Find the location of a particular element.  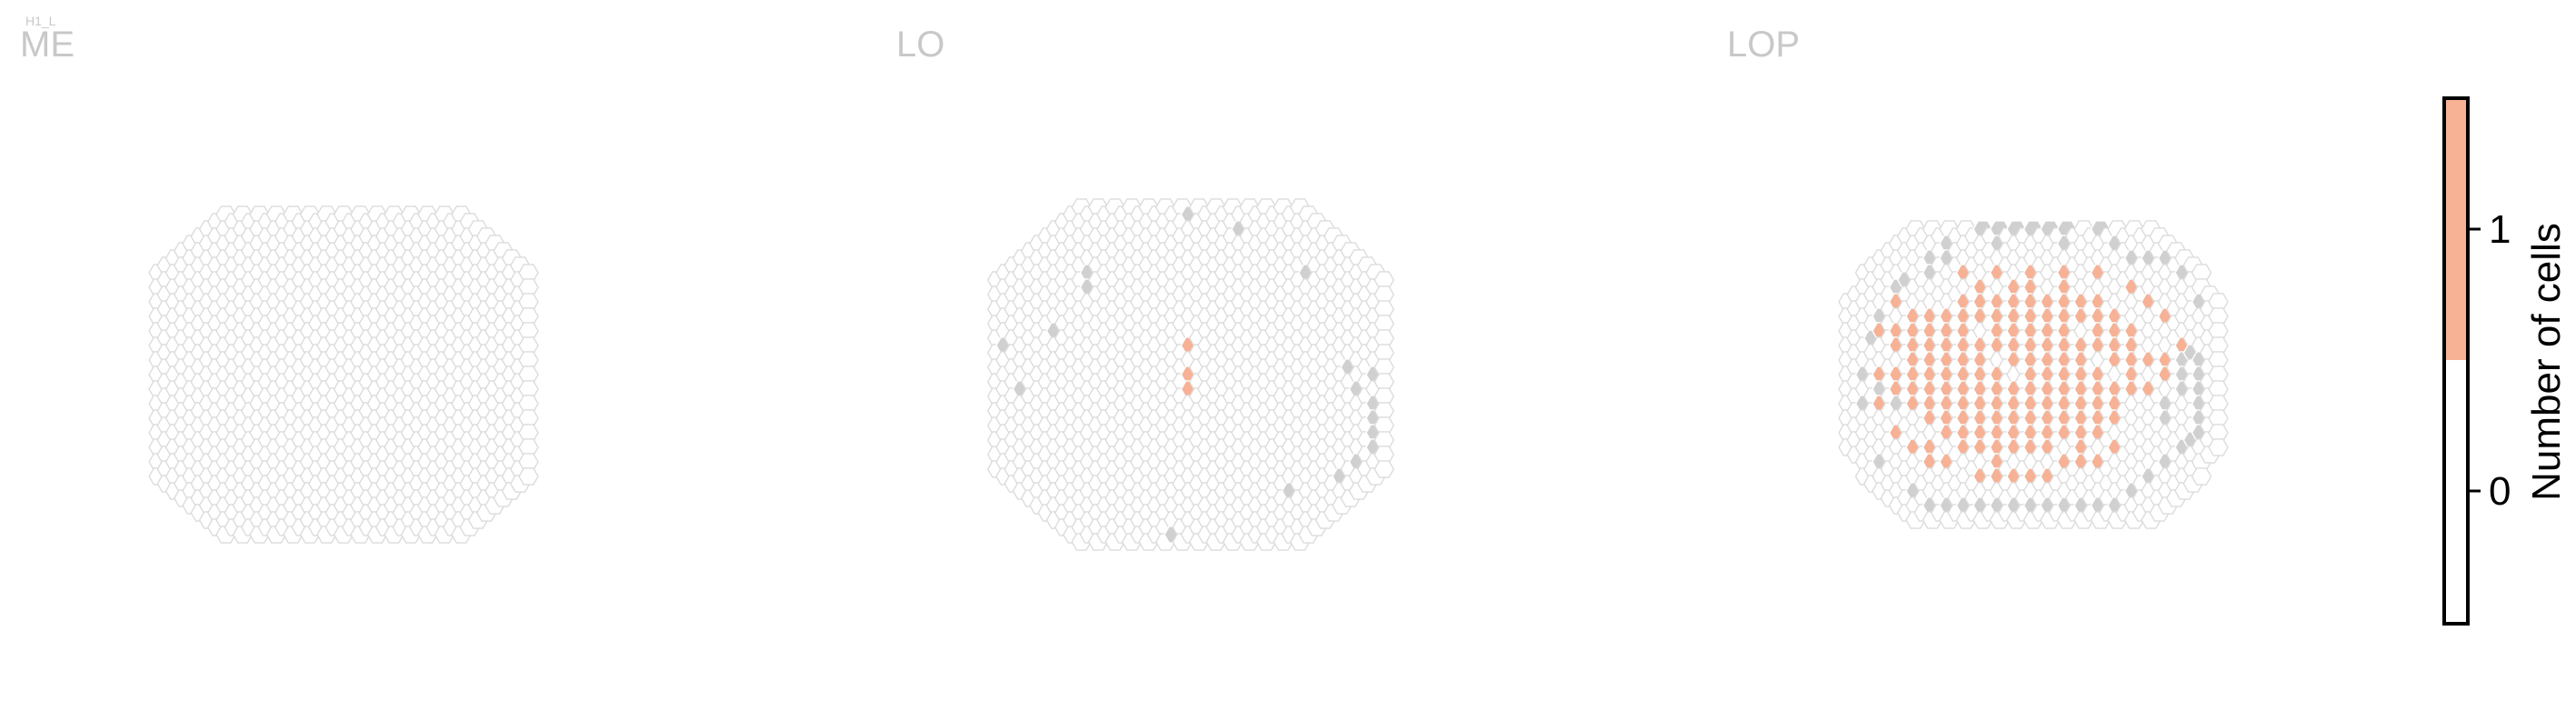

colorbar-zero-band is located at coordinates (2456, 492).